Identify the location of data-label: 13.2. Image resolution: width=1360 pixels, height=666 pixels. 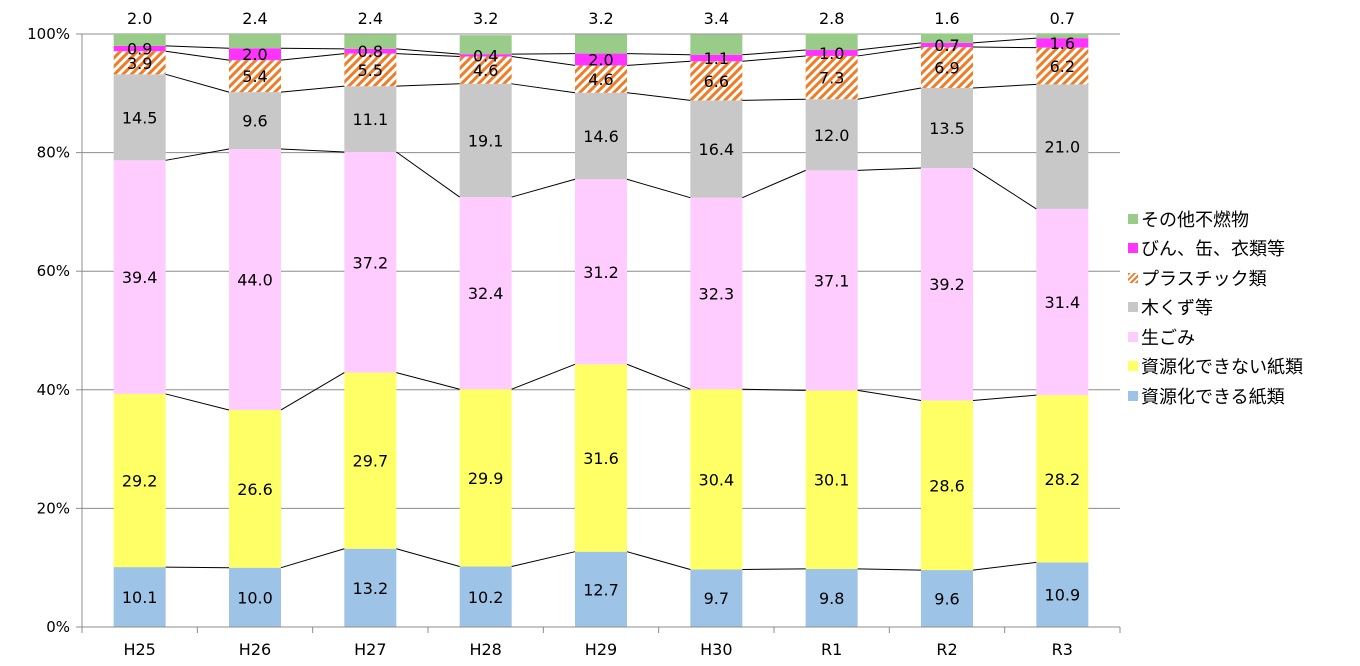
(371, 588).